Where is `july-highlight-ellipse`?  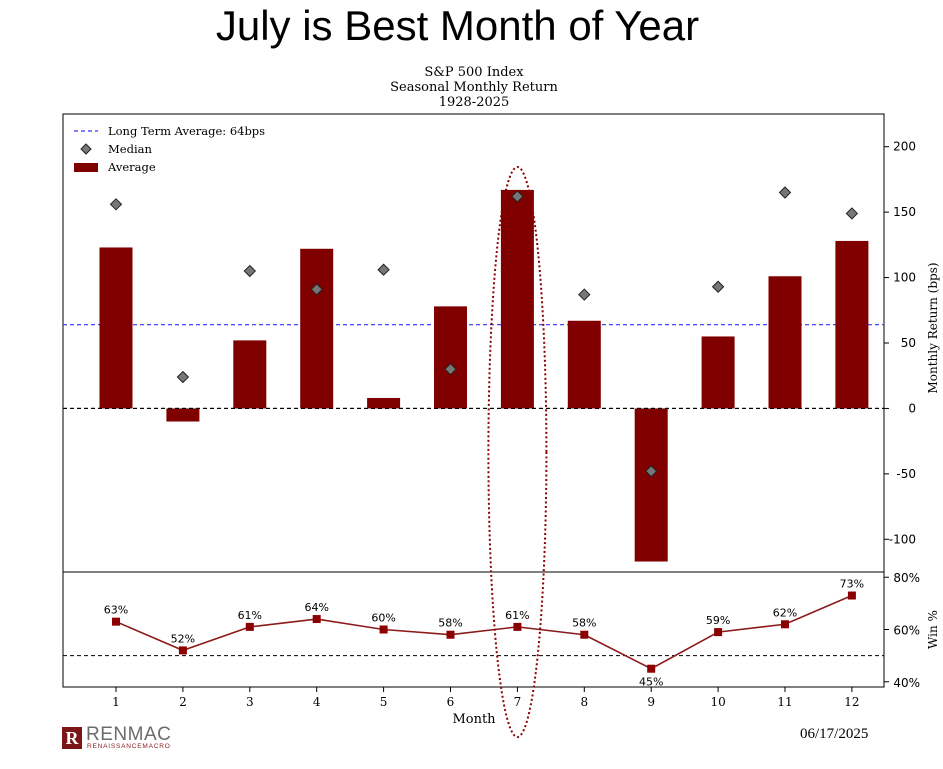 july-highlight-ellipse is located at coordinates (517, 452).